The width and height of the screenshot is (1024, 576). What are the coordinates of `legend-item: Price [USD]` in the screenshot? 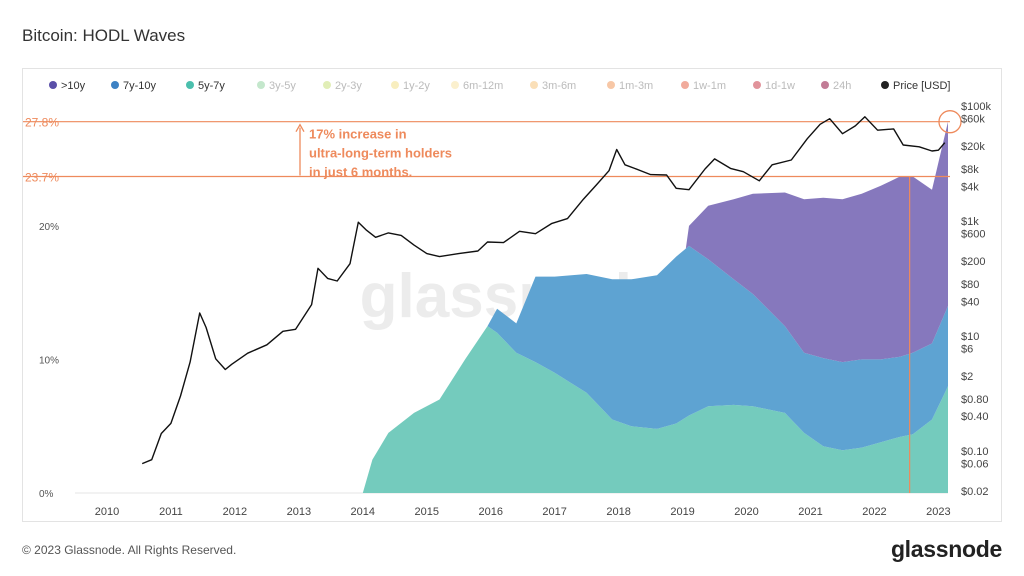 It's located at (915, 86).